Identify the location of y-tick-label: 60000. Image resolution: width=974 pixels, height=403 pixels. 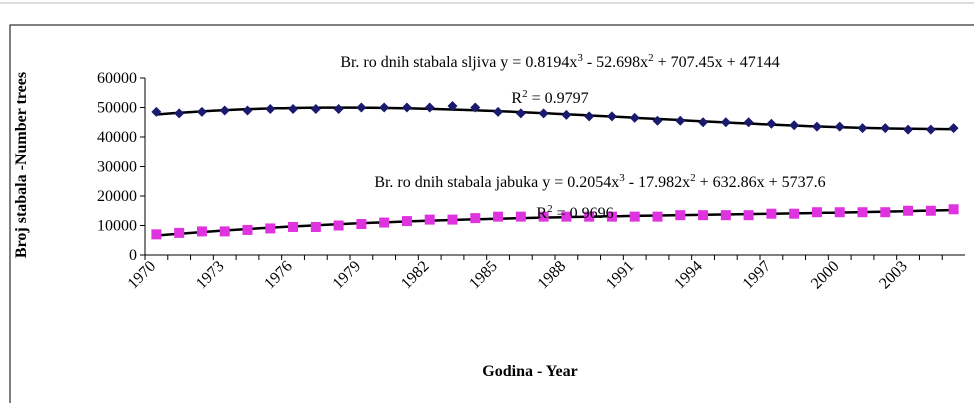
(117, 78).